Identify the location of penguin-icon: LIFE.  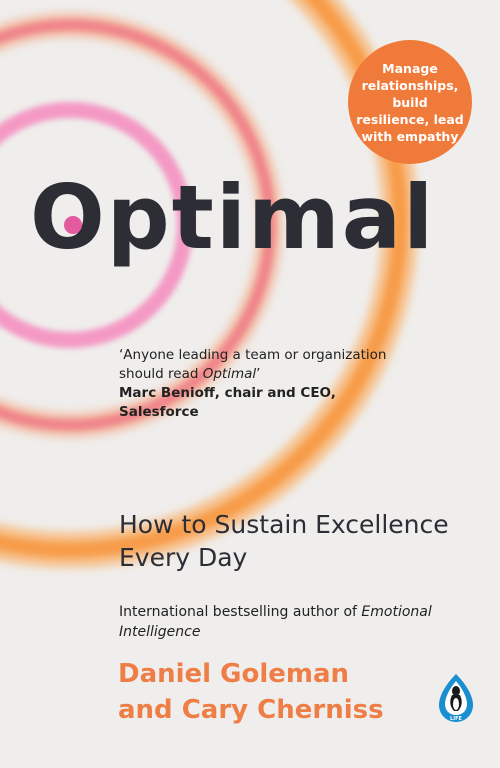
(456, 698).